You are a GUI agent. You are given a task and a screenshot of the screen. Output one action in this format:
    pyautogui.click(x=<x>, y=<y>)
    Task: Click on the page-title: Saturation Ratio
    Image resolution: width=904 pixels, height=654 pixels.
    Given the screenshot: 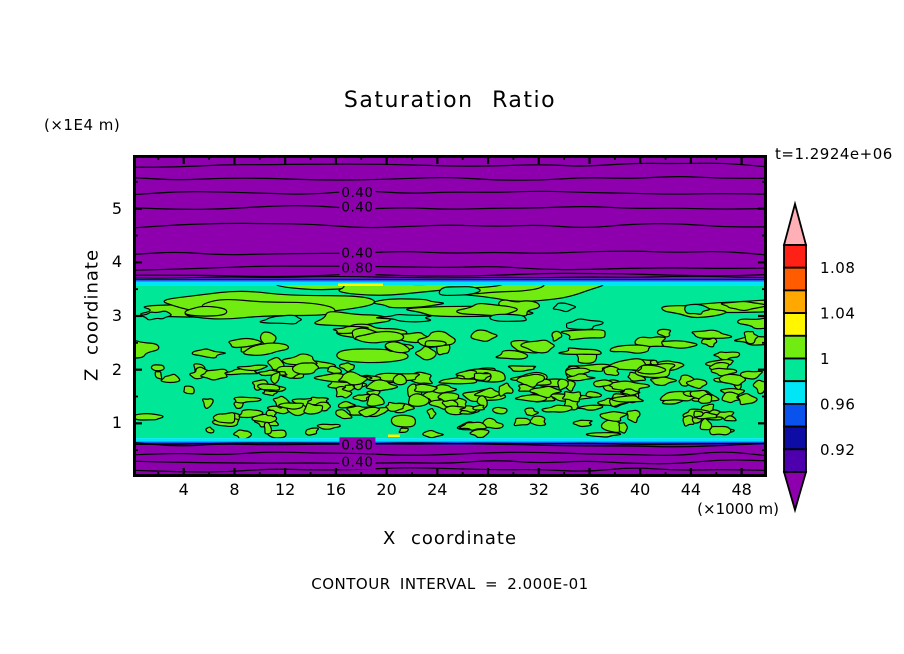 What is the action you would take?
    pyautogui.click(x=450, y=100)
    